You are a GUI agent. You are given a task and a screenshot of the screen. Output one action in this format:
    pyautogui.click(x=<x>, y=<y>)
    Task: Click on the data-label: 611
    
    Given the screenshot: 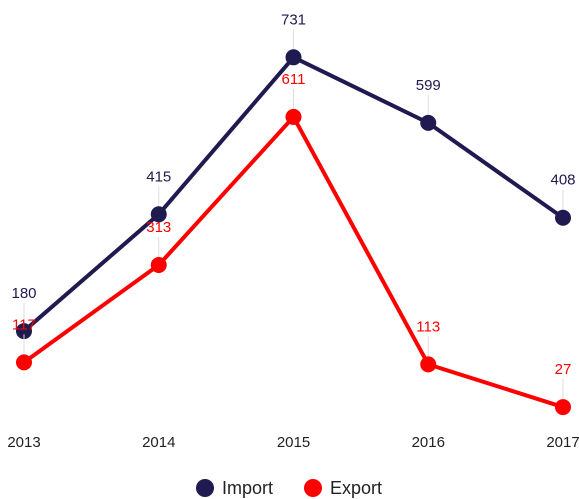 What is the action you would take?
    pyautogui.click(x=294, y=79)
    